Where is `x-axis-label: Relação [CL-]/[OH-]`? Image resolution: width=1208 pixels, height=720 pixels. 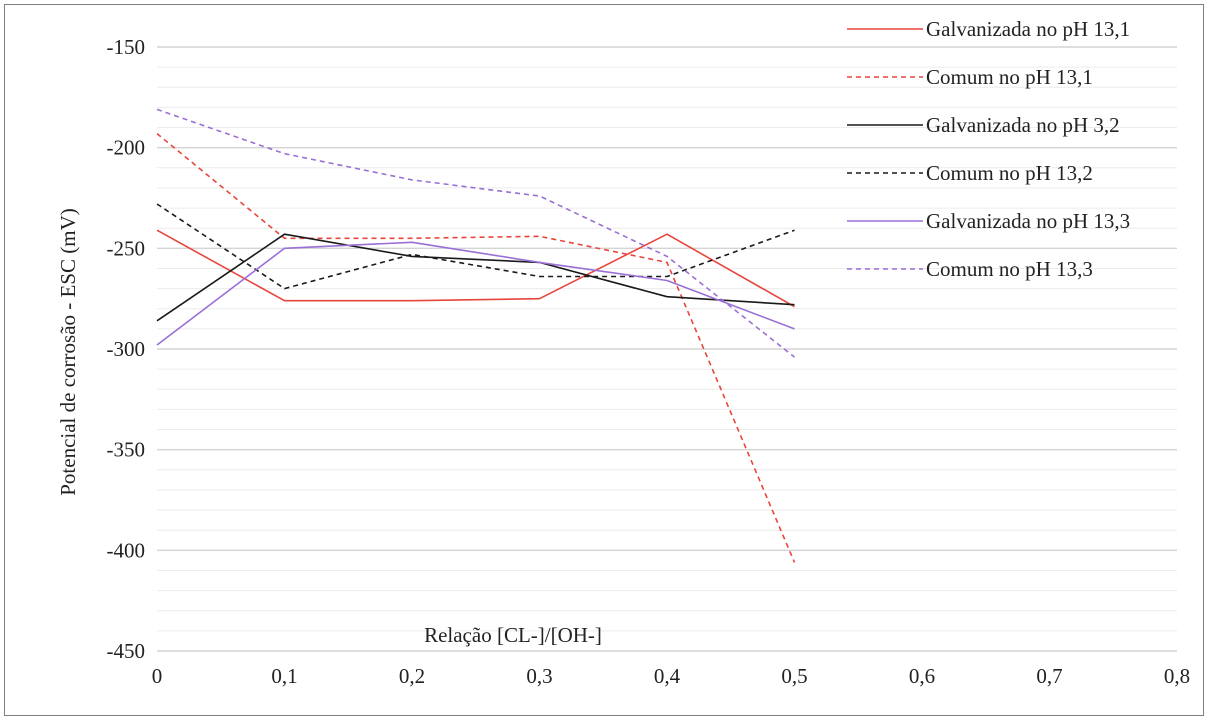
x-axis-label: Relação [CL-]/[OH-] is located at coordinates (513, 635).